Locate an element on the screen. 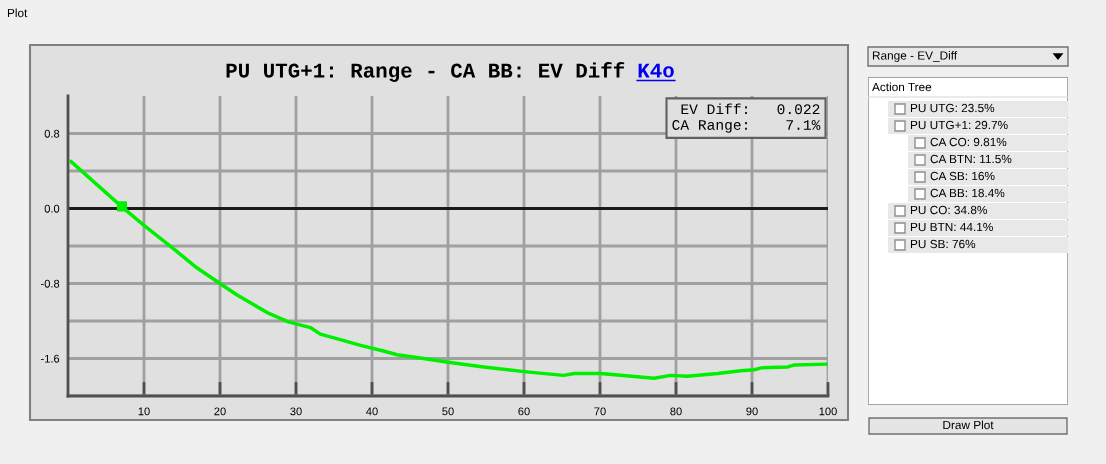  text: PU UTG+1: 29.7% is located at coordinates (959, 125).